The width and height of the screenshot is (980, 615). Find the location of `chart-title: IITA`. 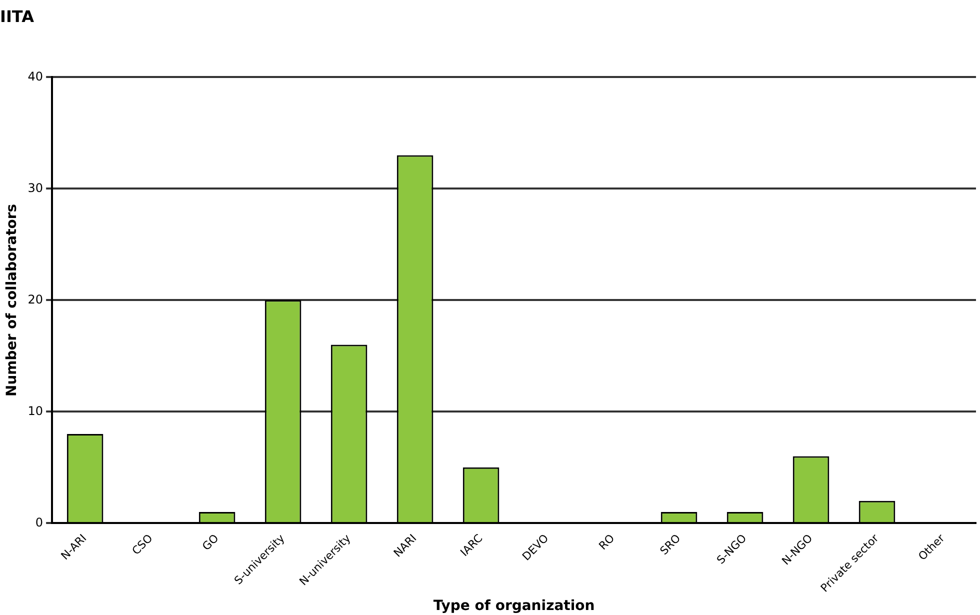

chart-title: IITA is located at coordinates (17, 16).